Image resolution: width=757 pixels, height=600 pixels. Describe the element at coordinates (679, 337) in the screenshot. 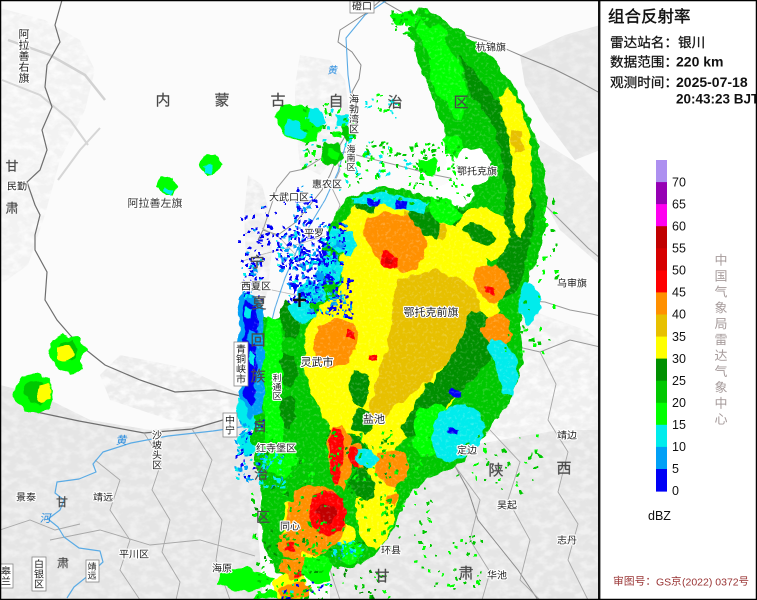

I see `svg-text: 35` at that location.